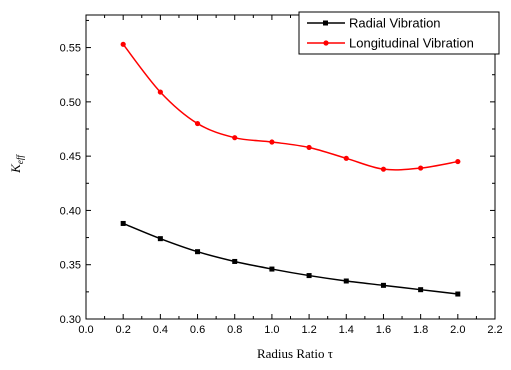 The width and height of the screenshot is (511, 370). What do you see at coordinates (308, 330) in the screenshot?
I see `x-tick-label: 1.2` at bounding box center [308, 330].